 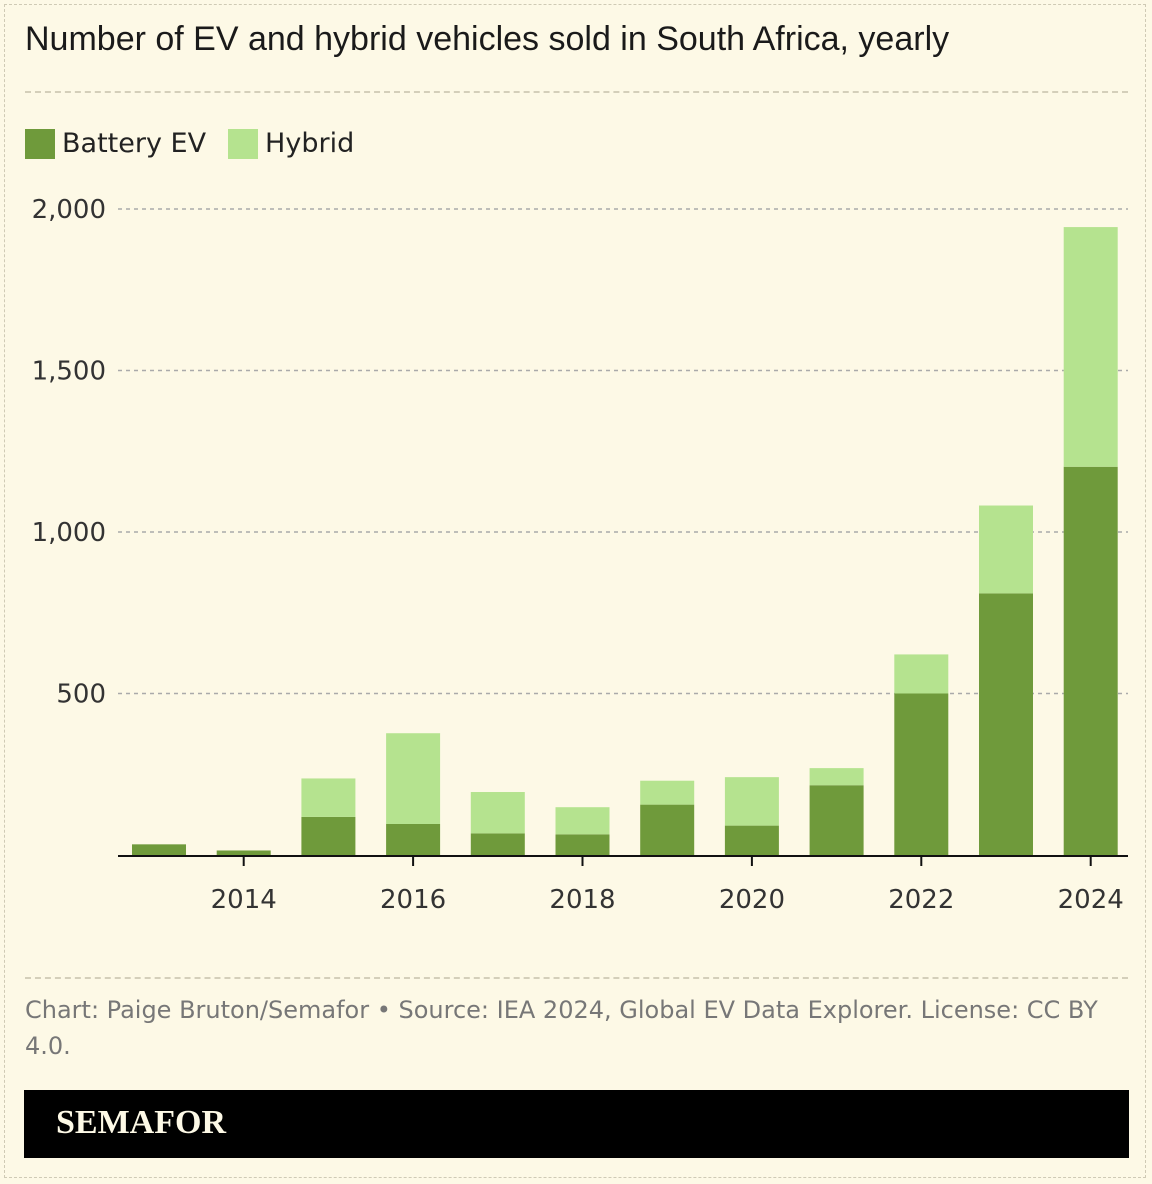 What do you see at coordinates (576, 1124) in the screenshot?
I see `footer-bar: SEMAFOR` at bounding box center [576, 1124].